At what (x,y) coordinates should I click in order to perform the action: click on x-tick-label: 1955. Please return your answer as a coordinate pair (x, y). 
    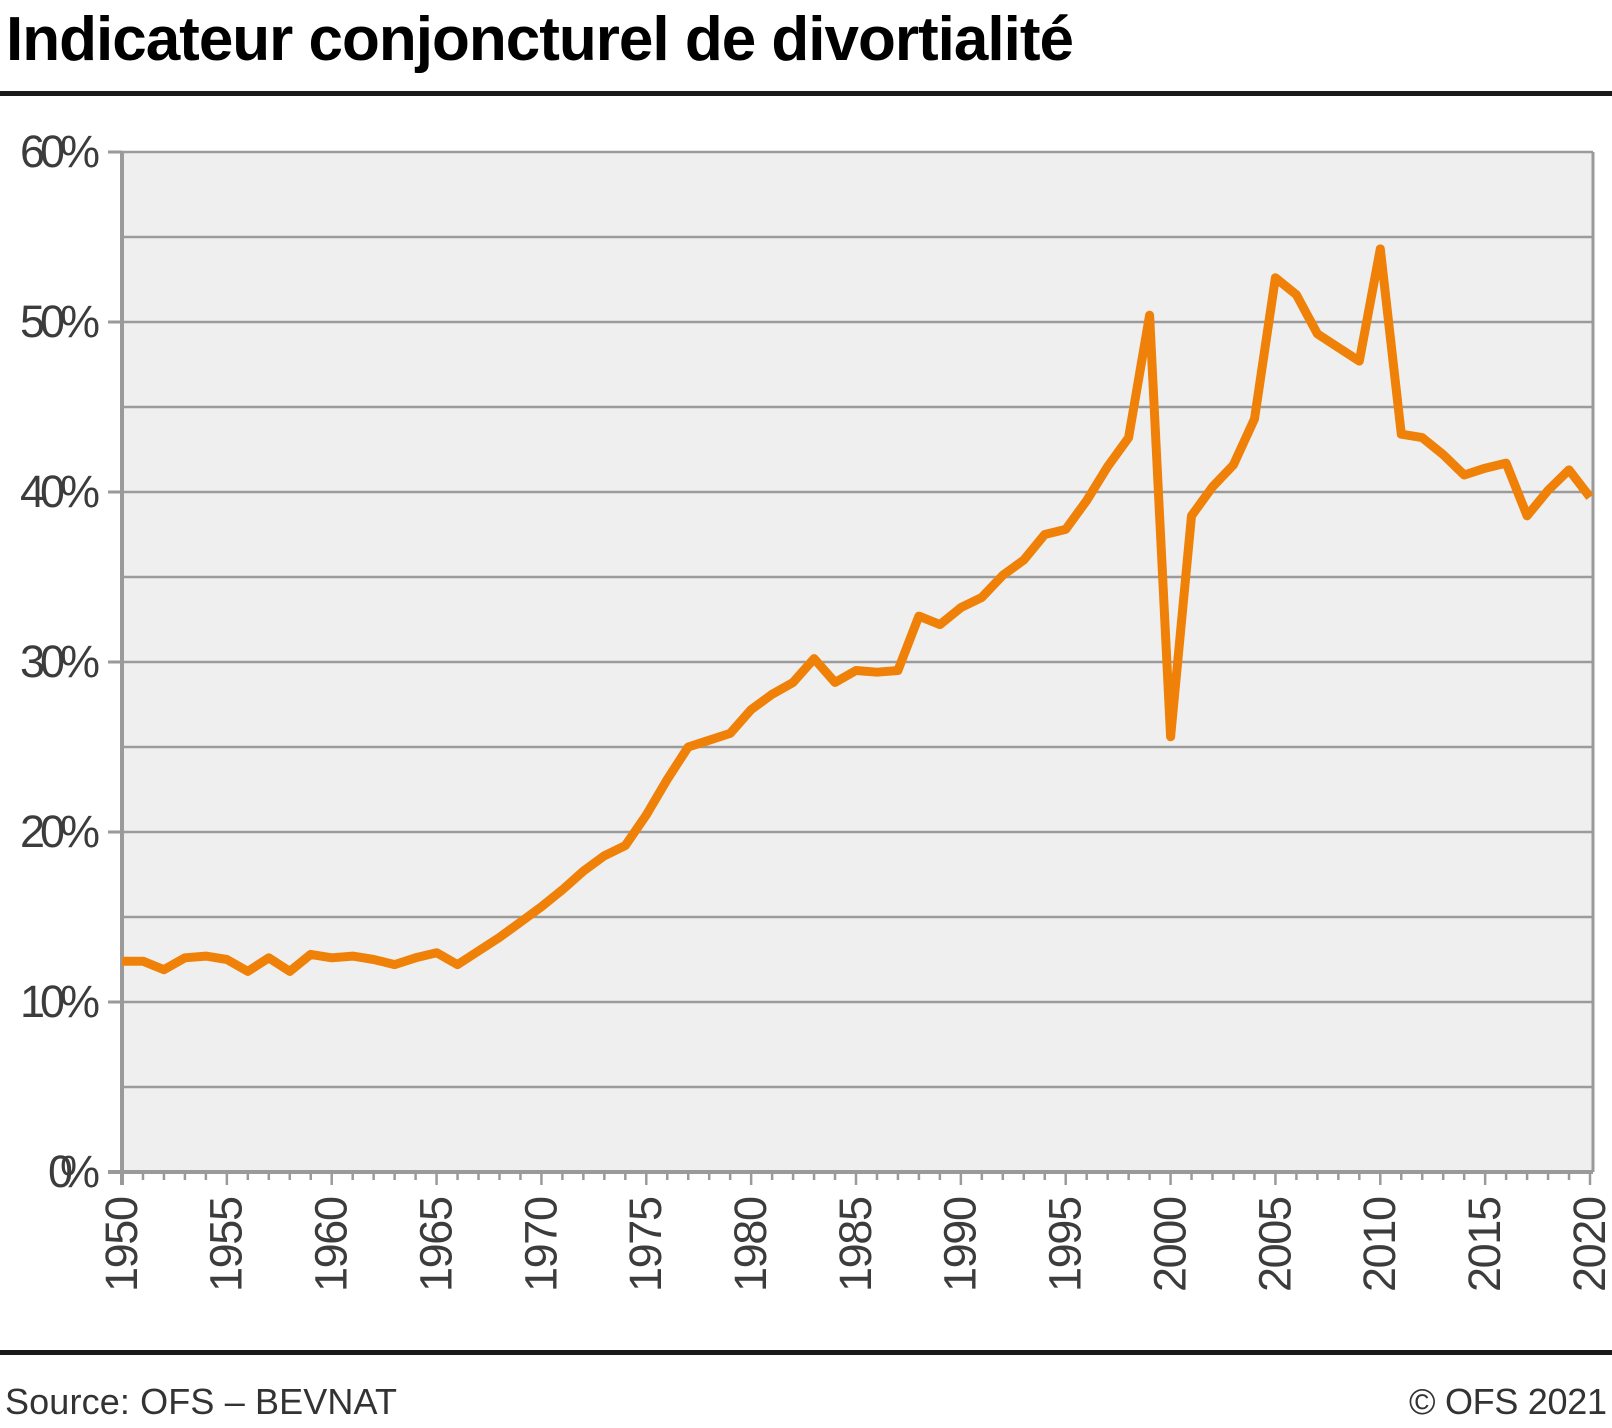
    Looking at the image, I should click on (226, 1244).